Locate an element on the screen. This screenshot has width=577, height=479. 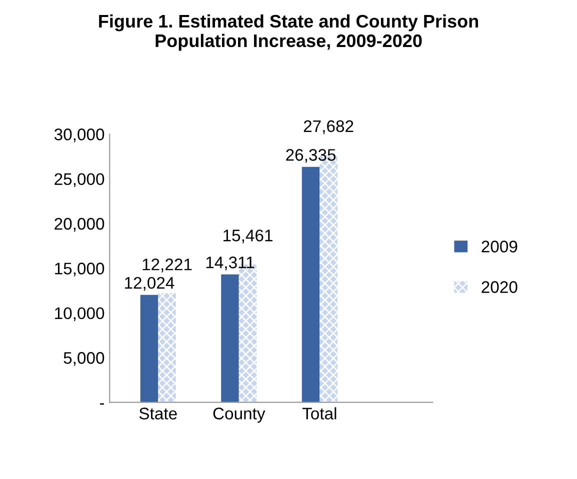
legend-label: 2020 is located at coordinates (500, 287).